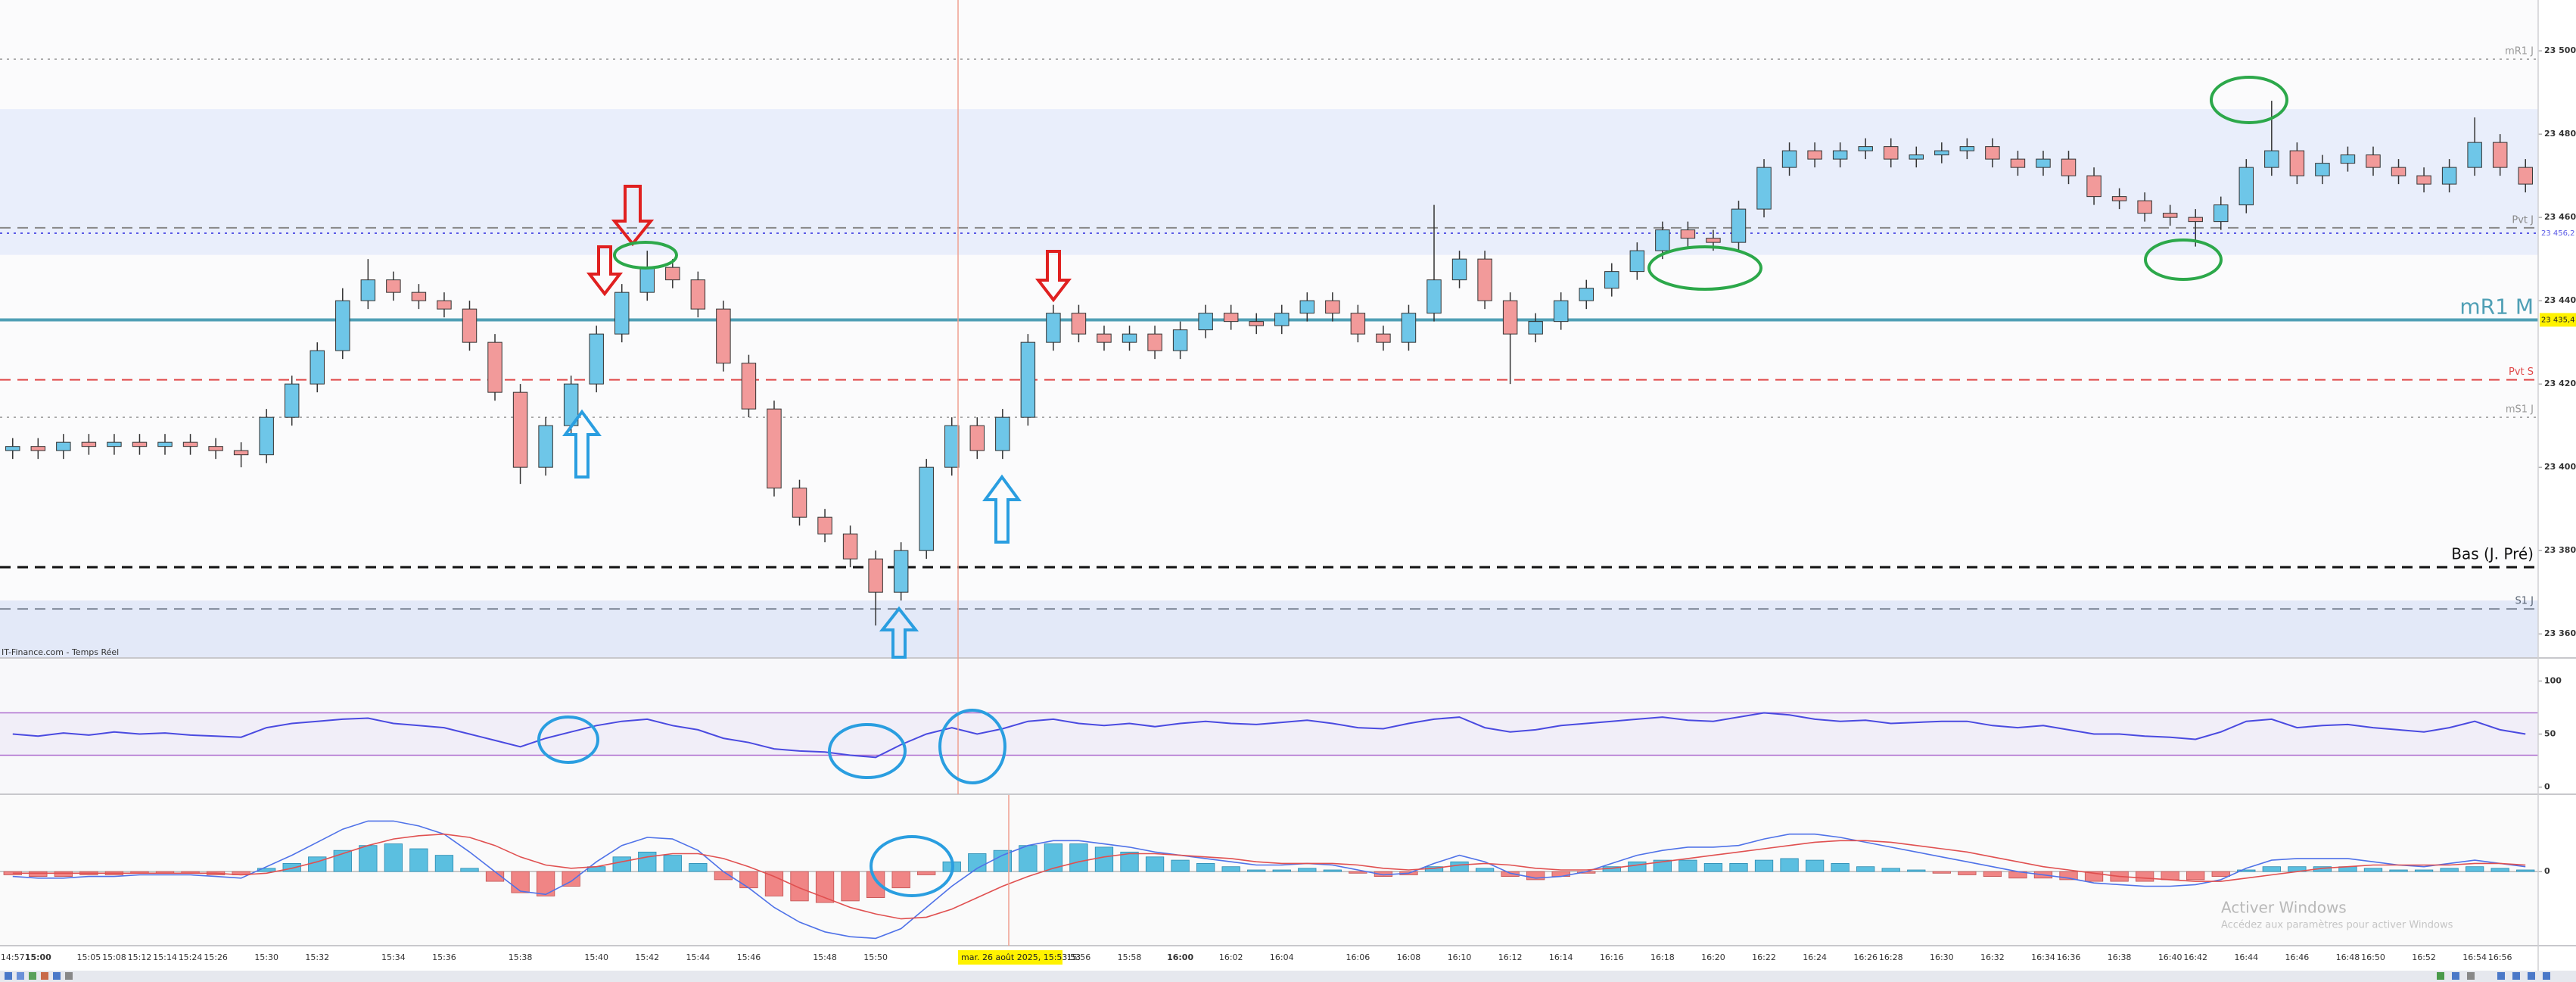  I want to click on indicator-line, so click(1269, 736).